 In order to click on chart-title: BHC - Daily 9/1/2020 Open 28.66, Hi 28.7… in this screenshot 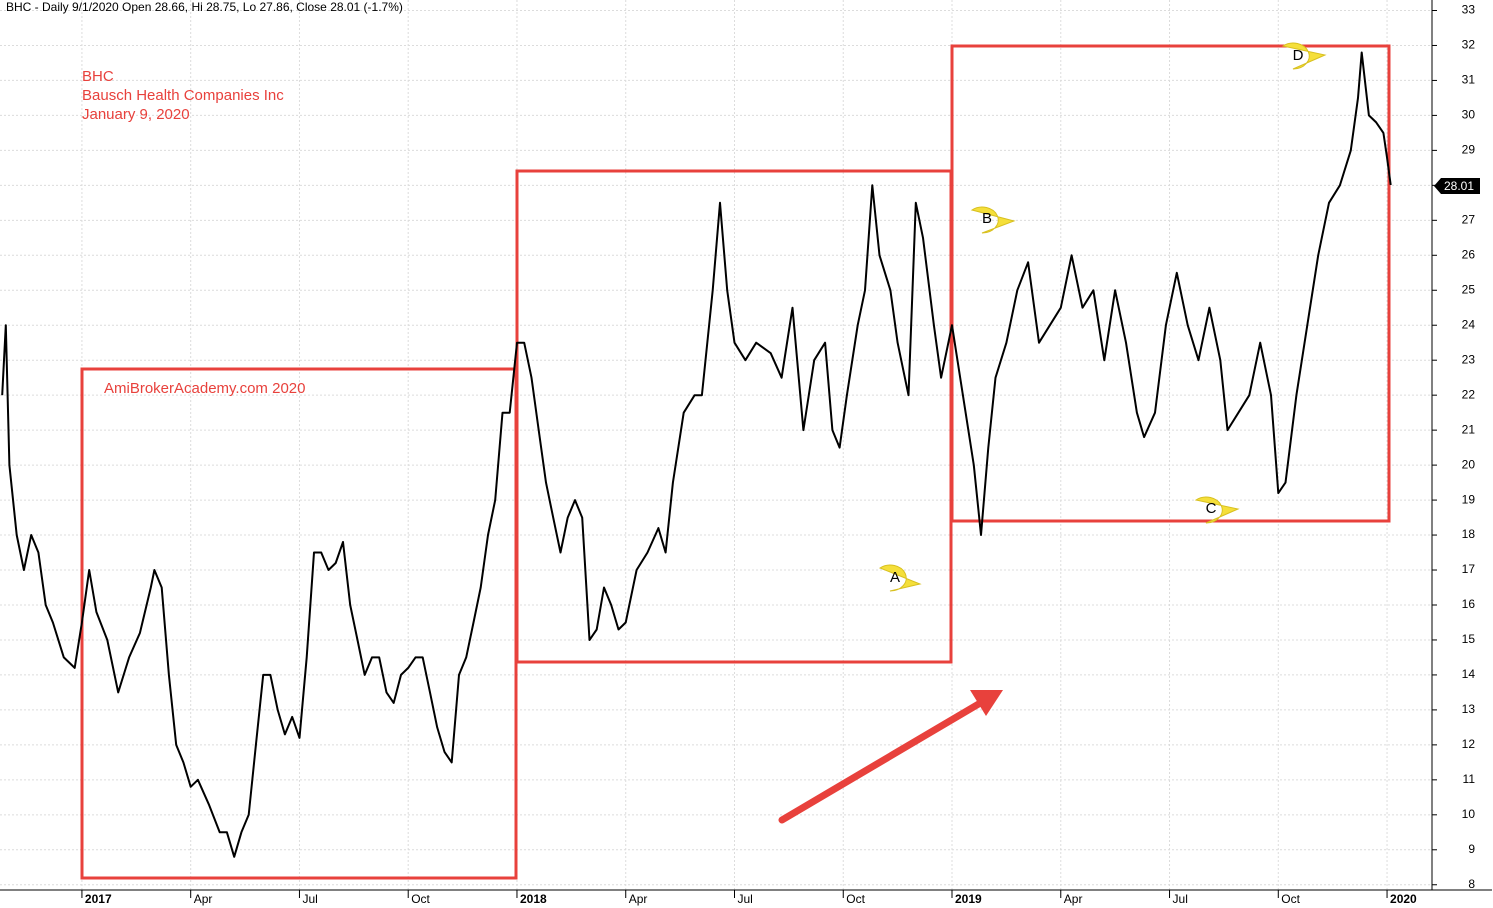, I will do `click(204, 7)`.